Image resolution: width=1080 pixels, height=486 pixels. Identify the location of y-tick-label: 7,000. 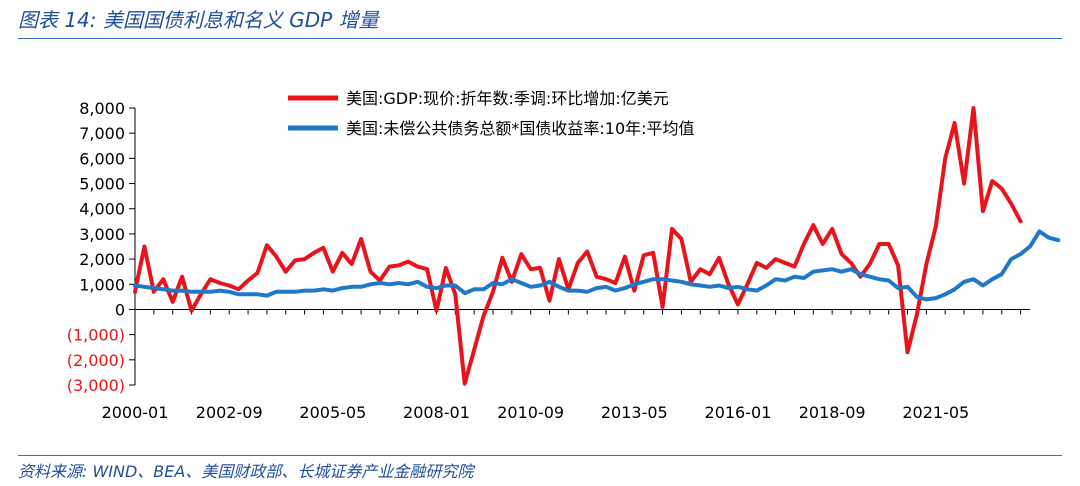
(102, 133).